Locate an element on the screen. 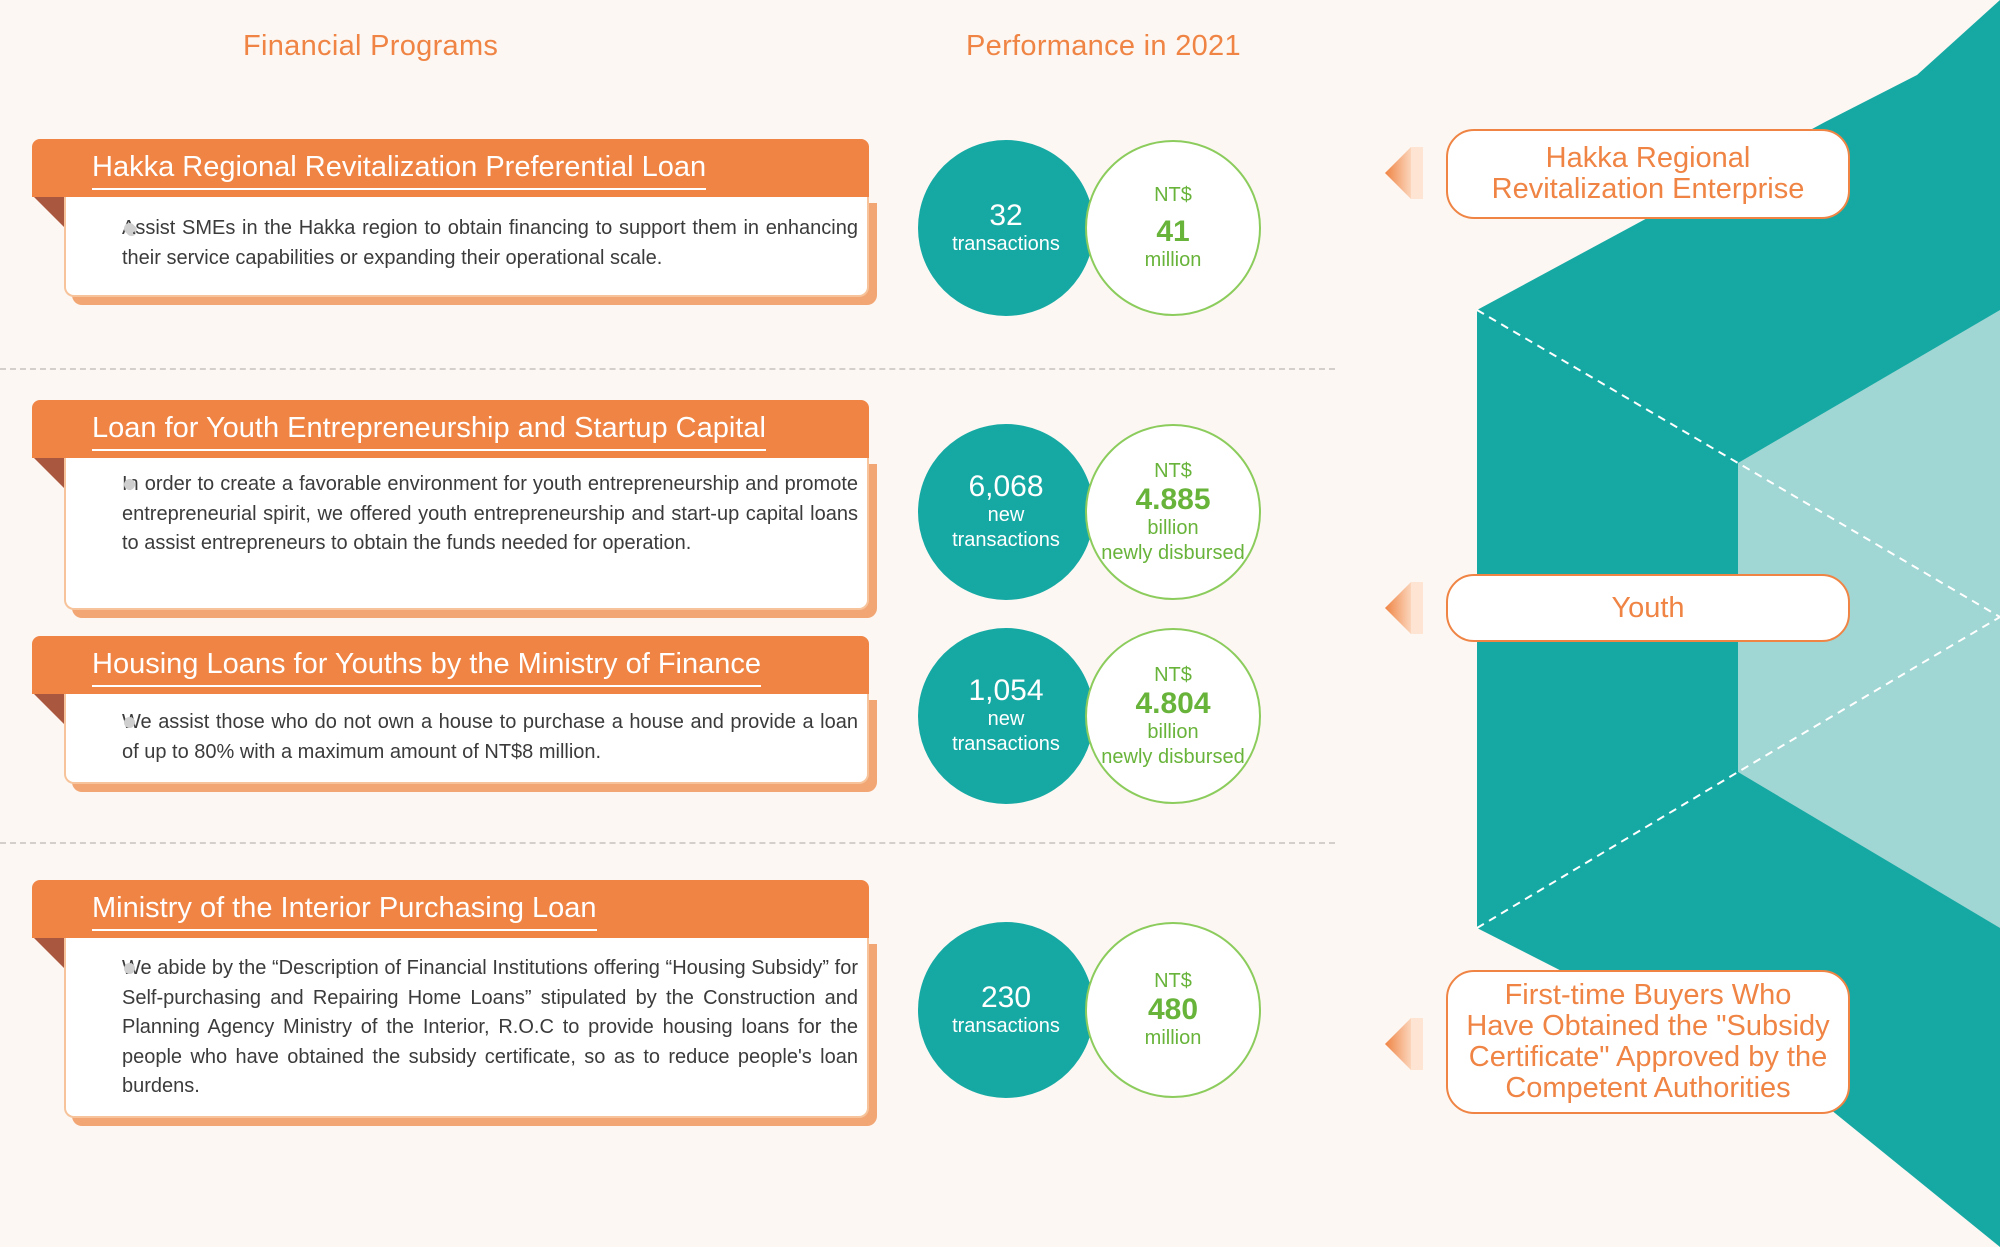 The height and width of the screenshot is (1247, 2000). amount-circle: NT$ 41 million is located at coordinates (1173, 228).